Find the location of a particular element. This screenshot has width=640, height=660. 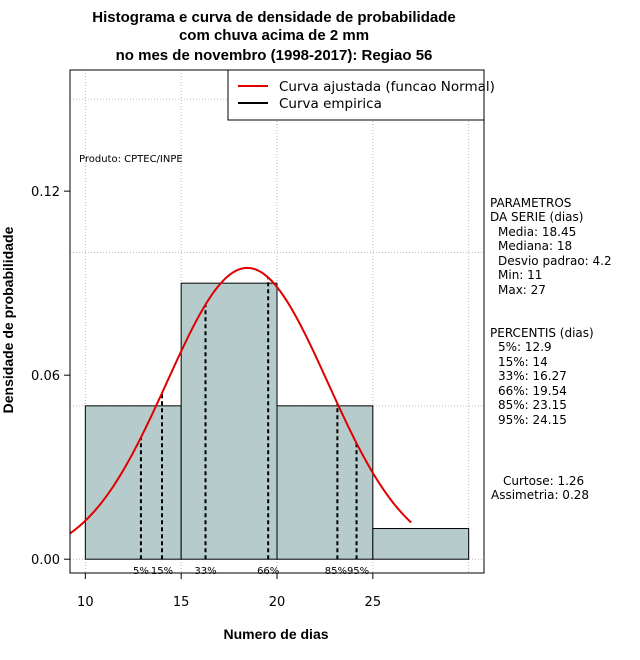

legend-box is located at coordinates (356, 95).